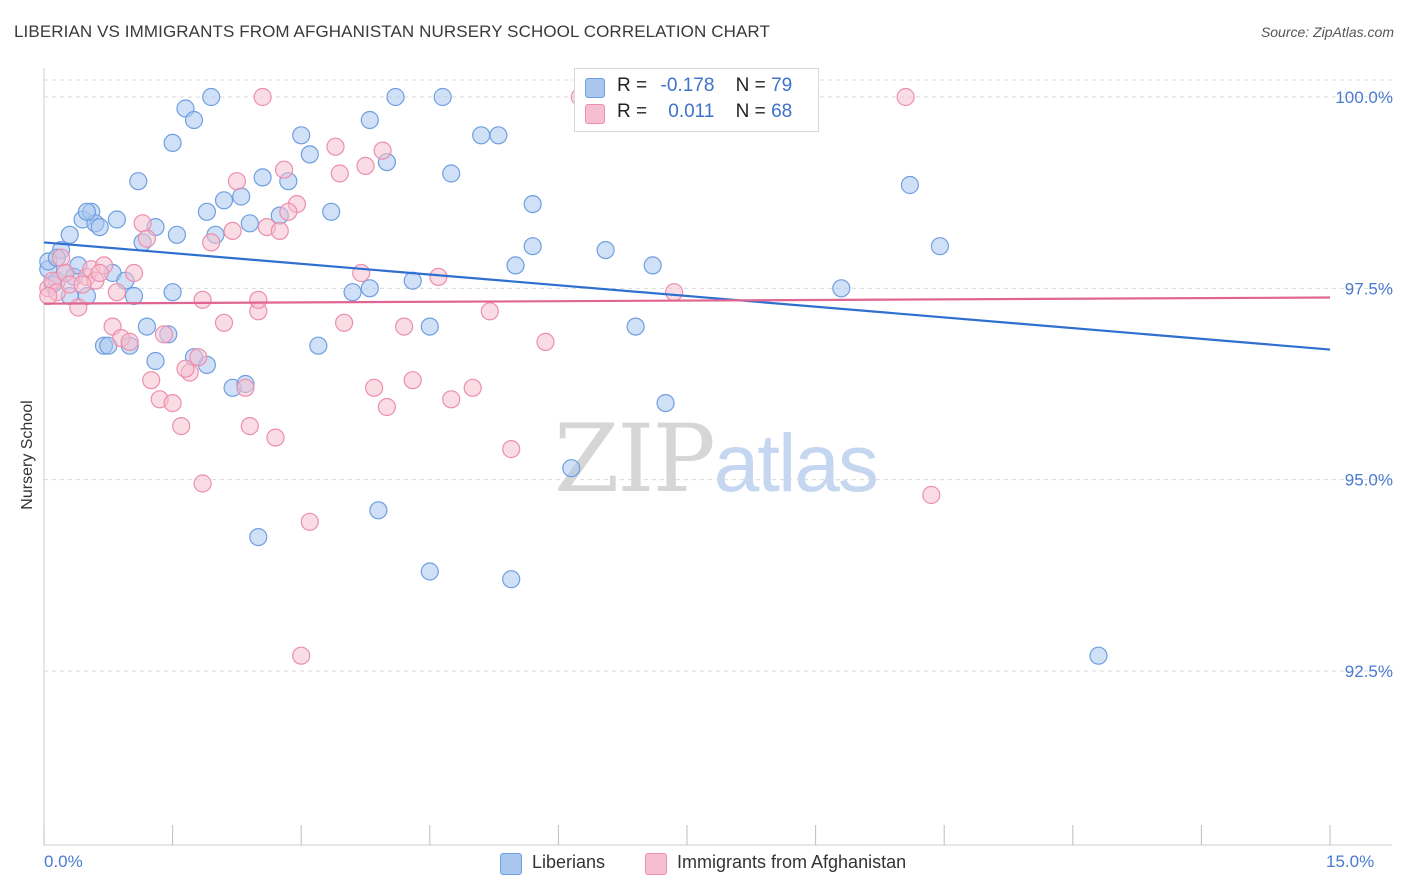 This screenshot has width=1406, height=892. Describe the element at coordinates (750, 85) in the screenshot. I see `legend-n-label: N =` at that location.